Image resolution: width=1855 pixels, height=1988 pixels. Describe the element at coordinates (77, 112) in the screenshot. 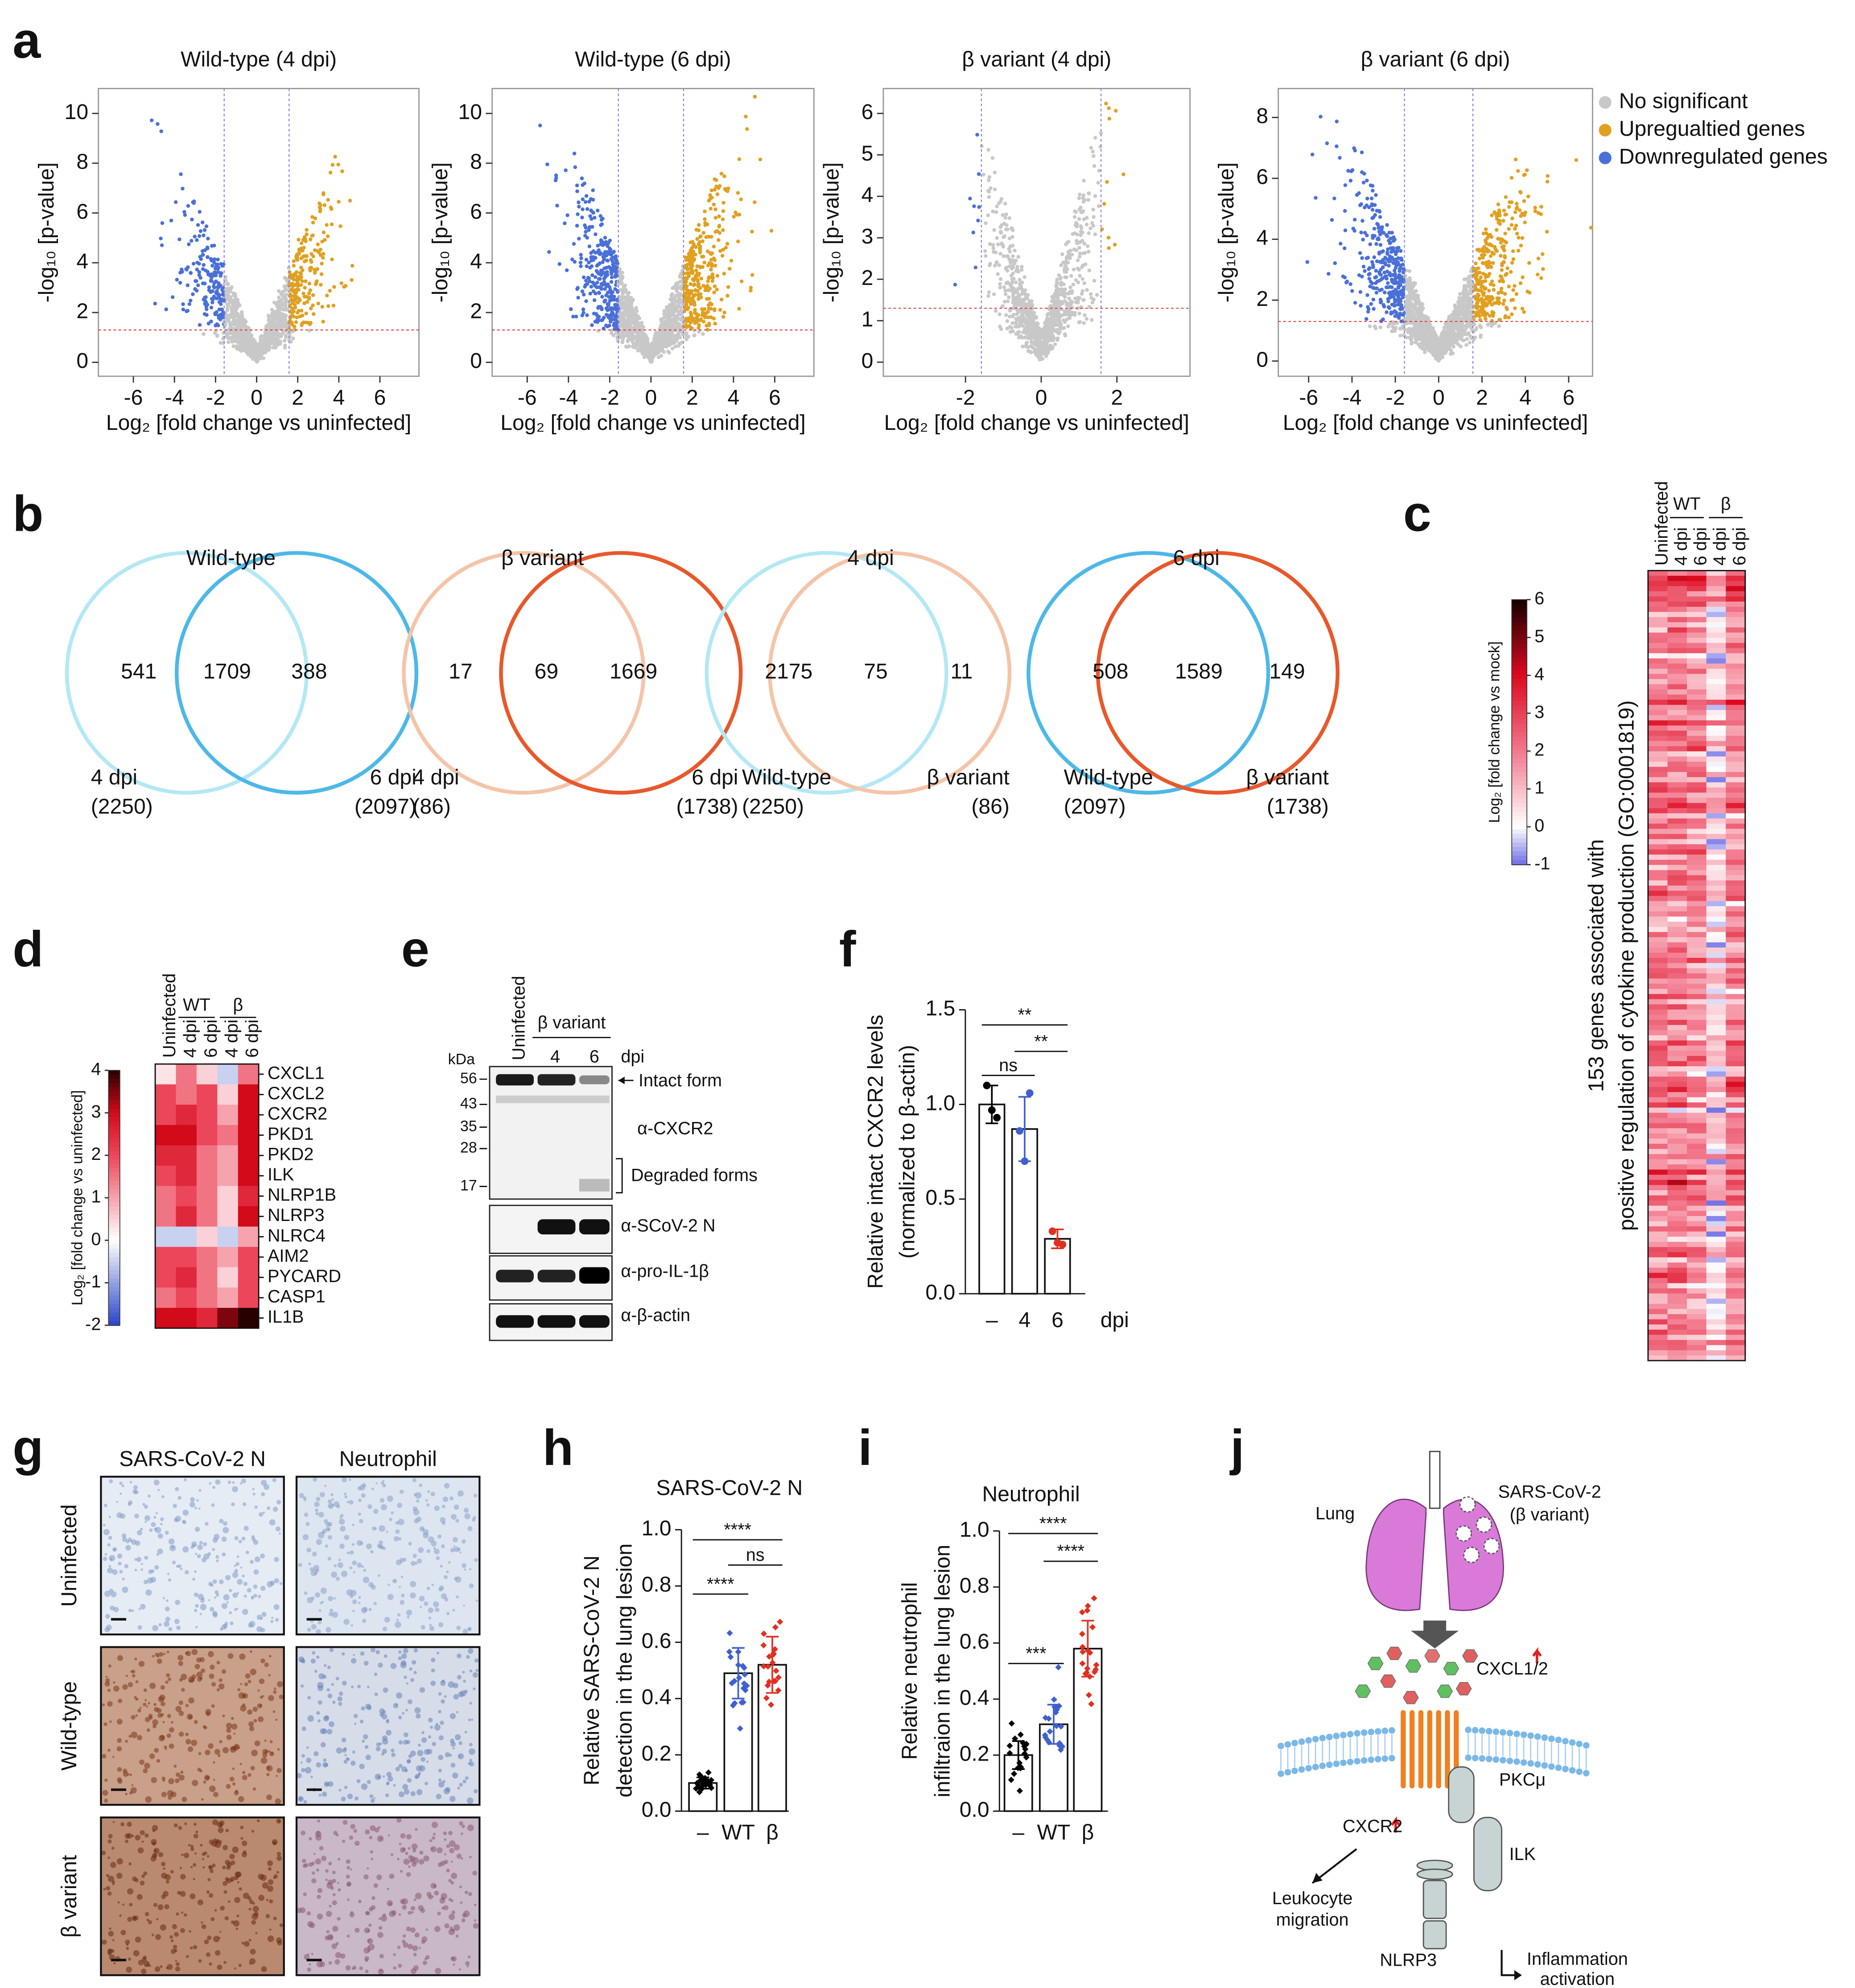

I see `y-tick-label: 10` at that location.